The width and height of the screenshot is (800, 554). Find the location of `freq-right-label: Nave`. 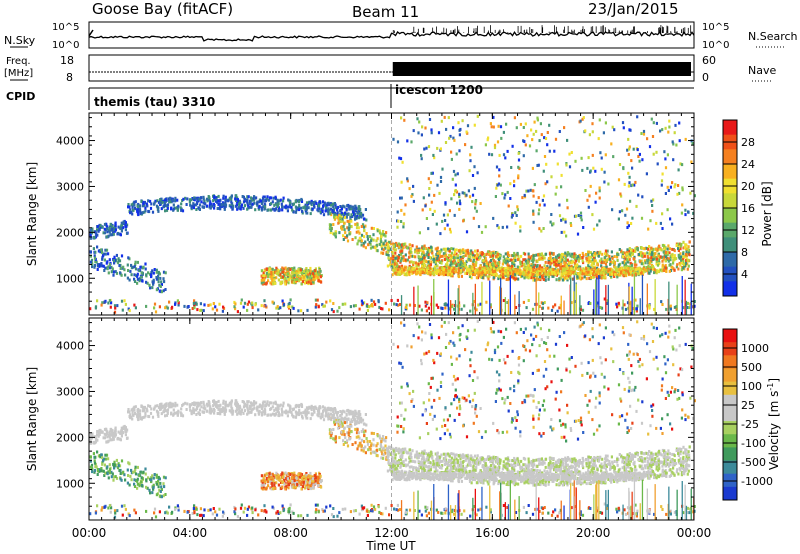

freq-right-label: Nave is located at coordinates (762, 70).